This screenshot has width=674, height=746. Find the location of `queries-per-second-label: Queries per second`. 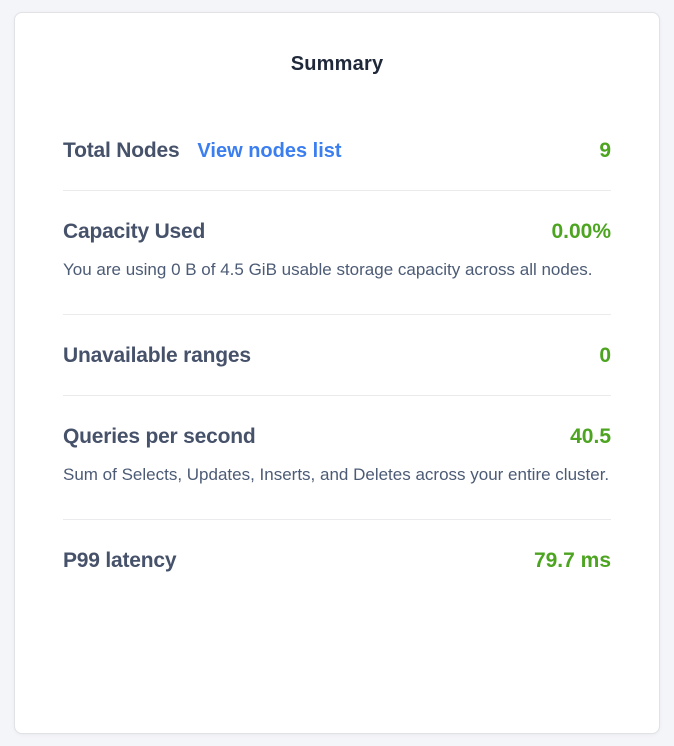

queries-per-second-label: Queries per second is located at coordinates (159, 436).